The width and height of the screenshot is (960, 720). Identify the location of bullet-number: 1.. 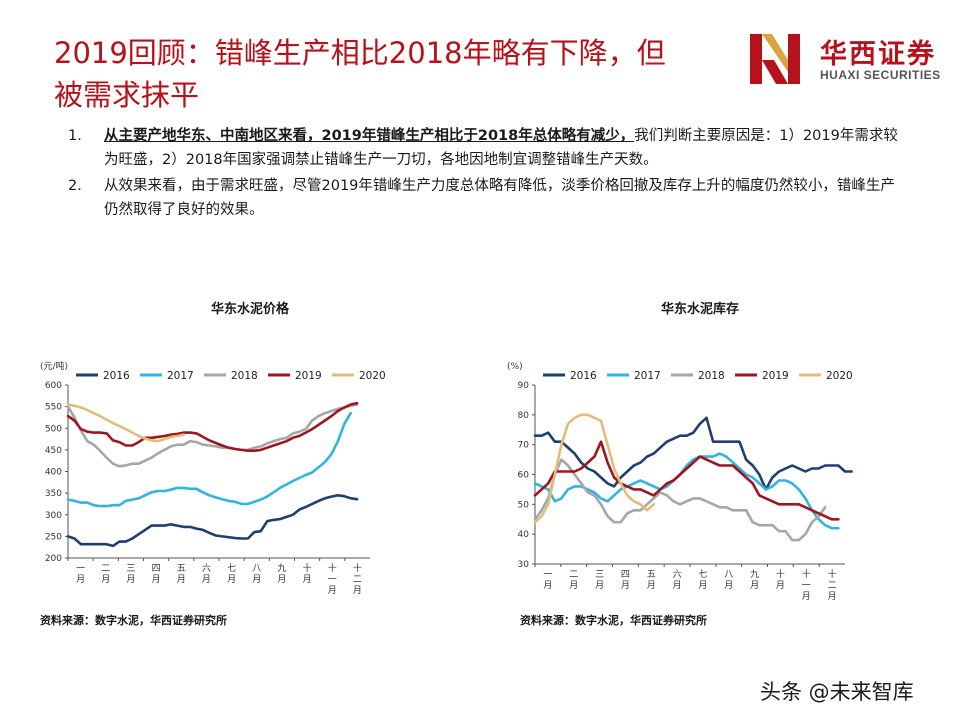
(75, 136).